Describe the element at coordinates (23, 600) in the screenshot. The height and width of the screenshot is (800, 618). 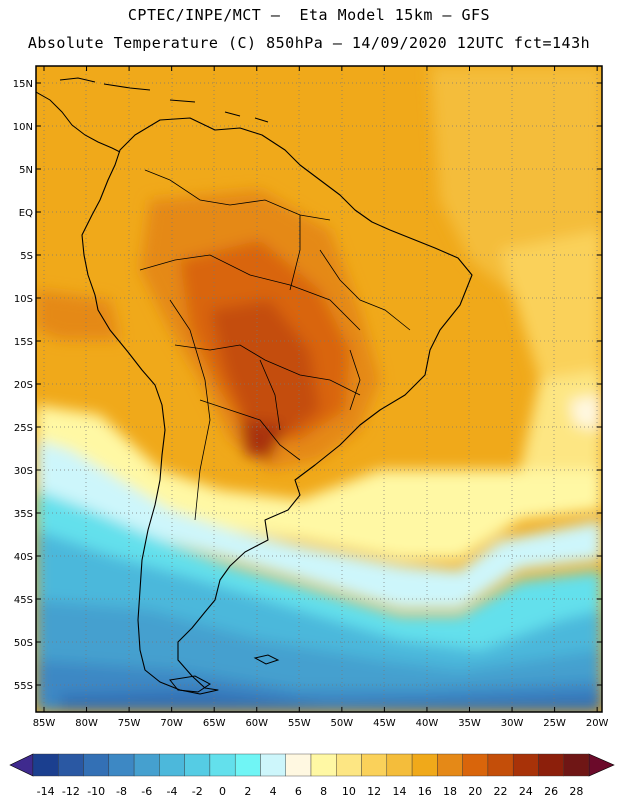
I see `lat-tick-label: 45S` at that location.